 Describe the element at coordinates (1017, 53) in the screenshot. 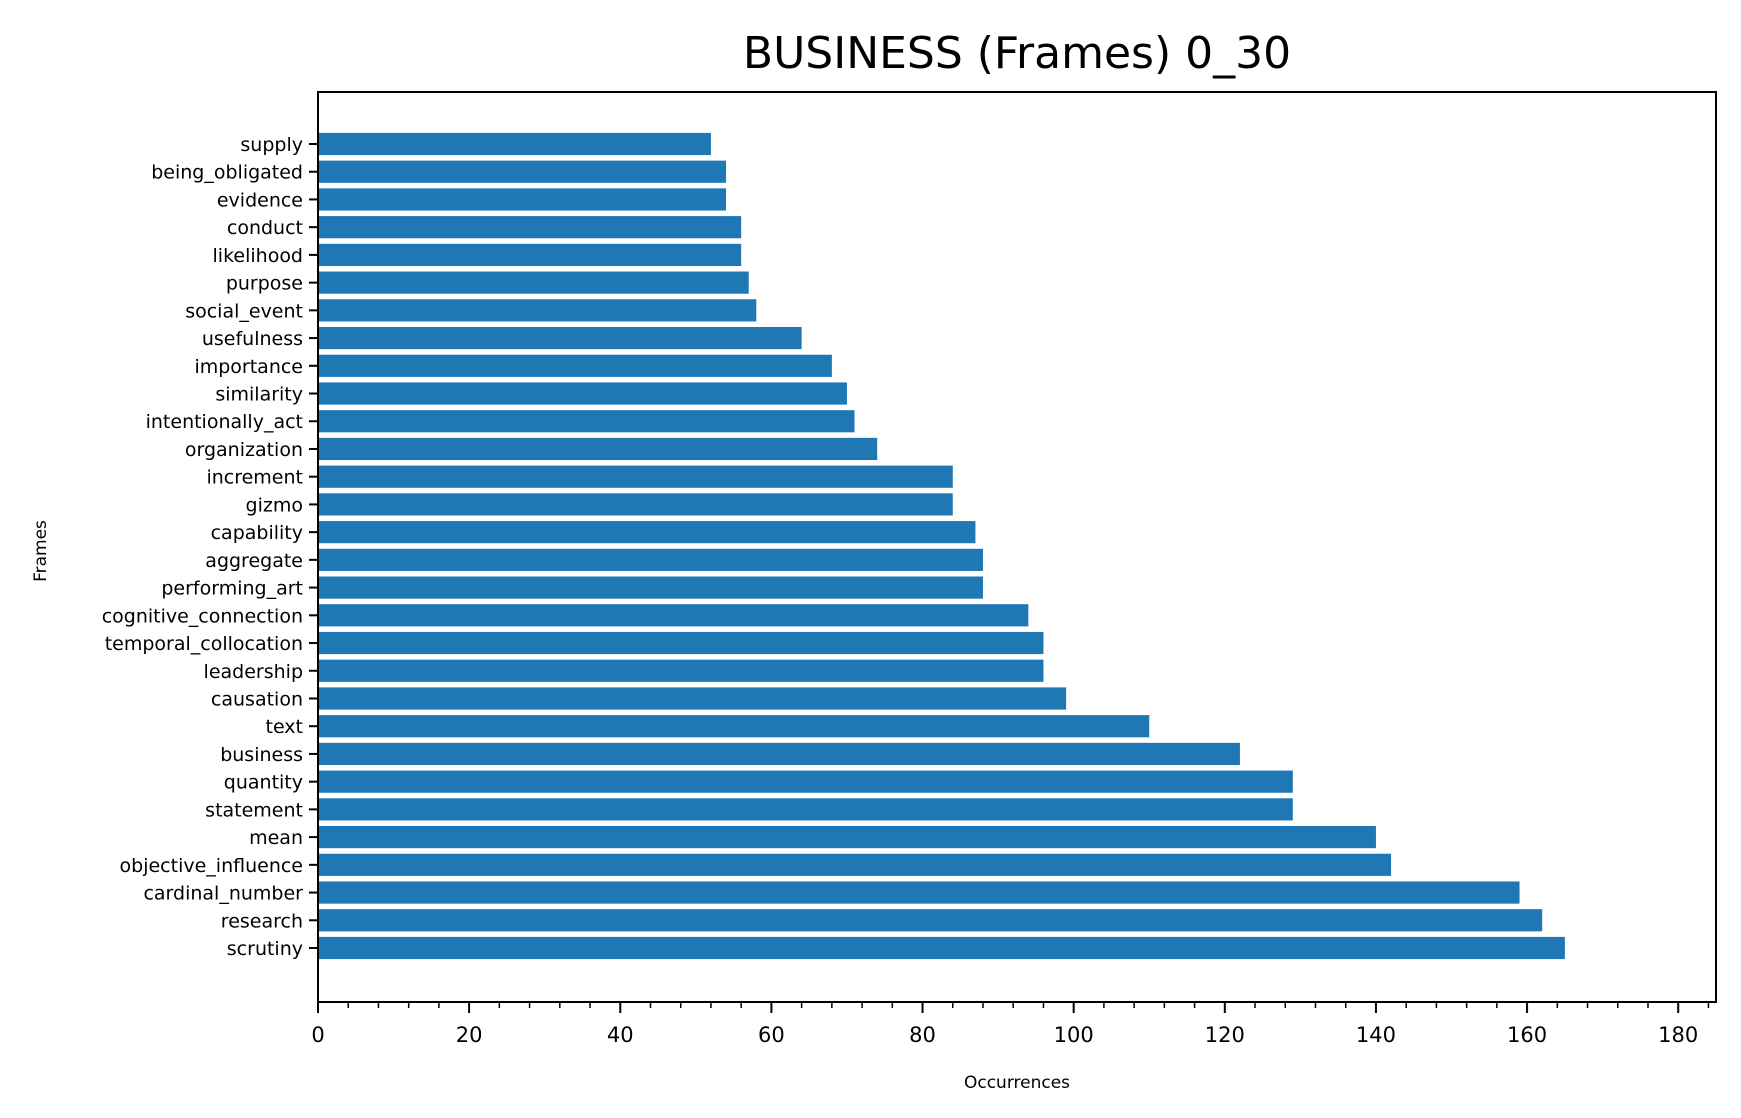

I see `chart-title: BUSINESS (Frames) 0_30` at that location.